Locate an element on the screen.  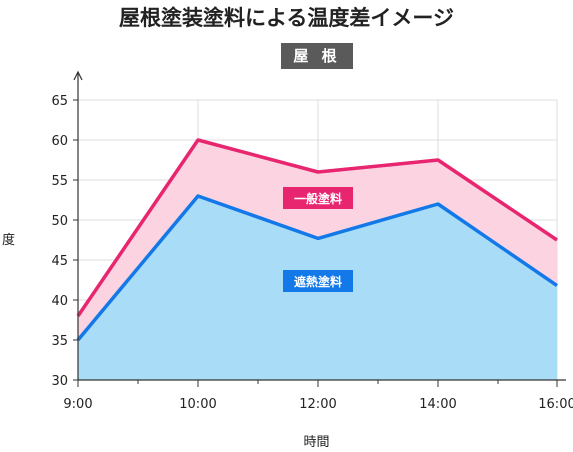
series-tag-label-1: 遮熱塗料 is located at coordinates (318, 281).